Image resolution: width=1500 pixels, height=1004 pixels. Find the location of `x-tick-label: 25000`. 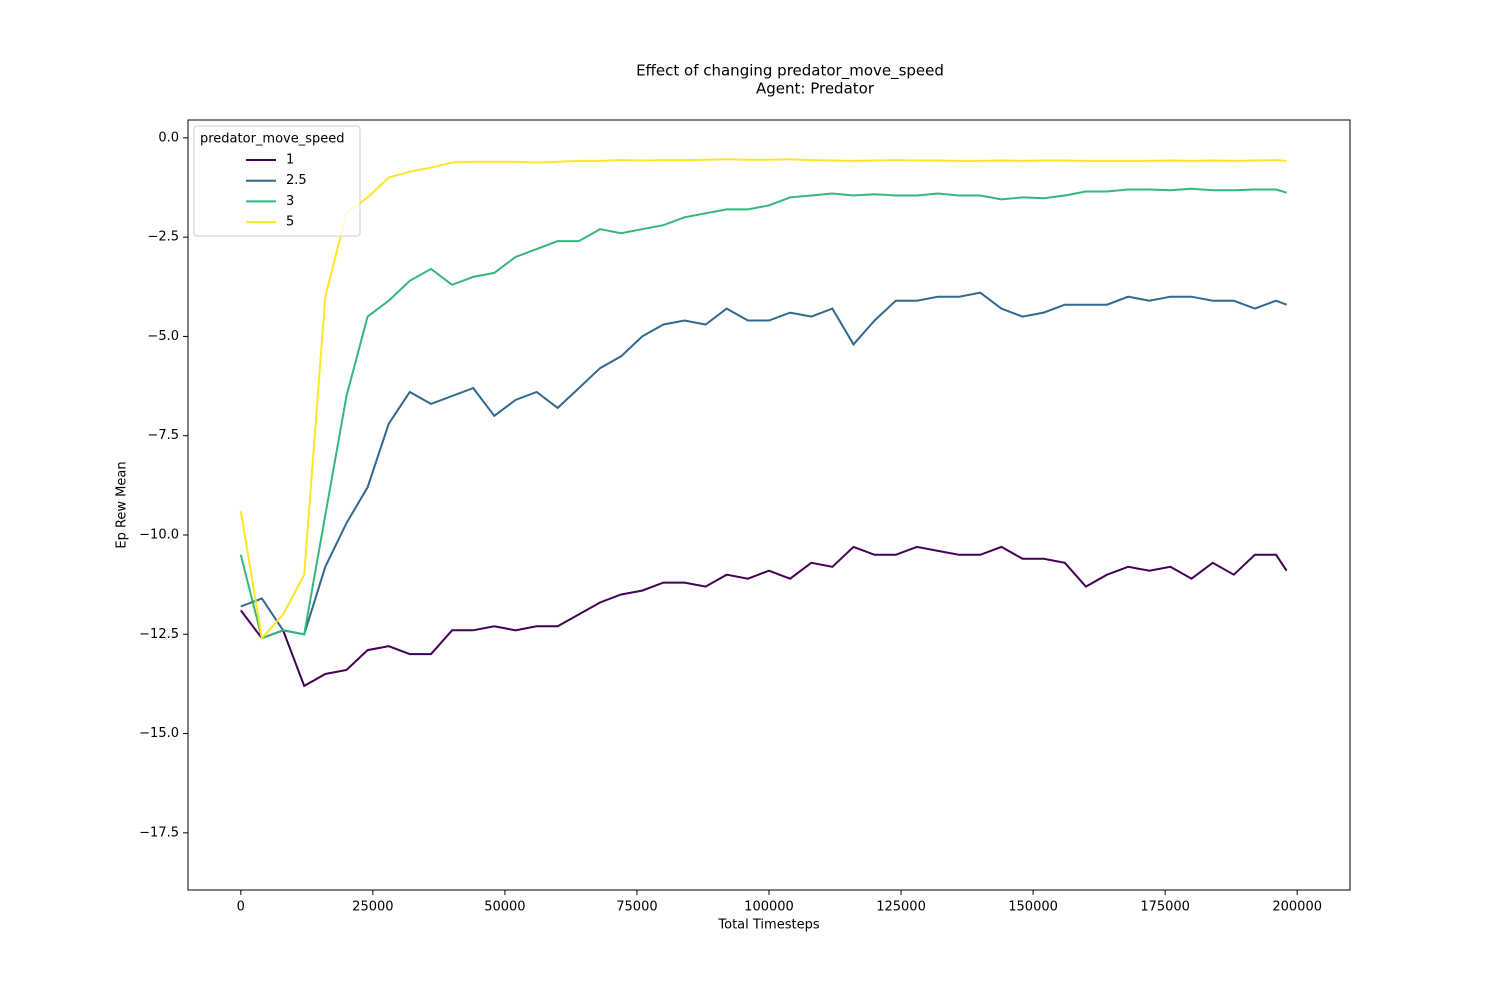

x-tick-label: 25000 is located at coordinates (372, 907).